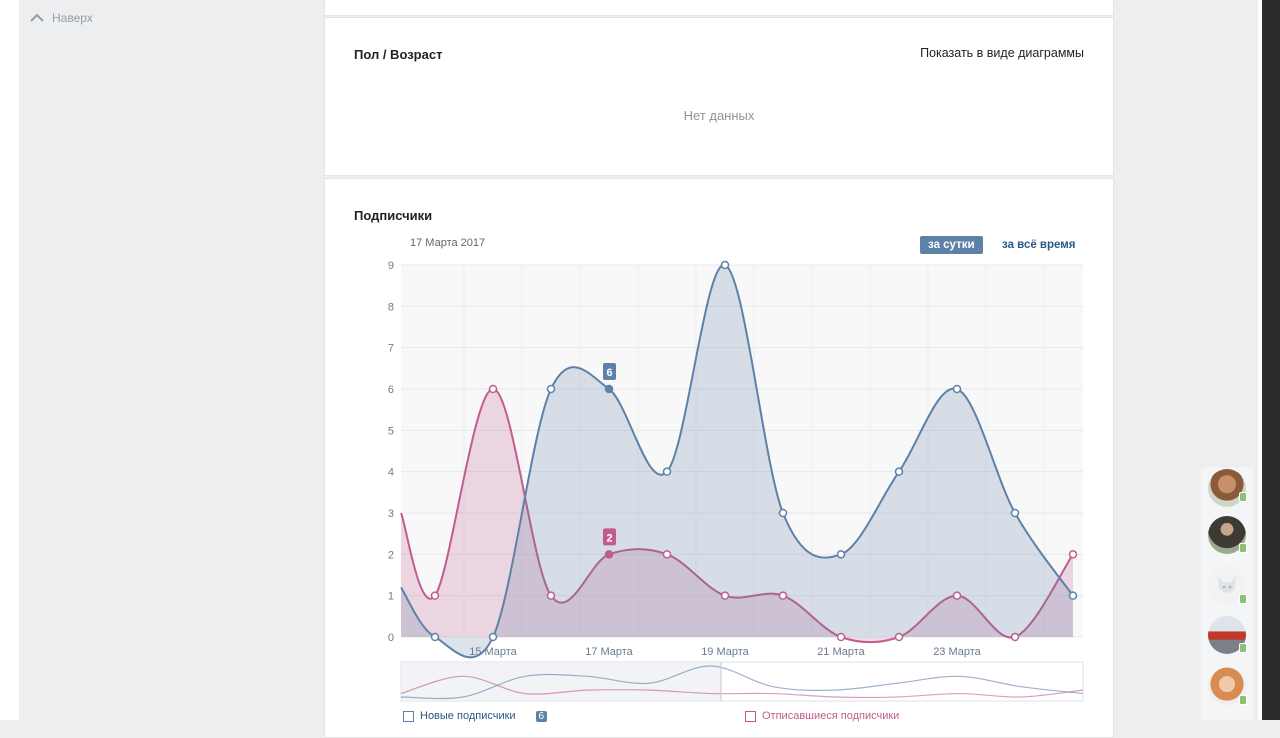 Image resolution: width=1280 pixels, height=738 pixels. What do you see at coordinates (951, 245) in the screenshot?
I see `period-day-button: за сутки` at bounding box center [951, 245].